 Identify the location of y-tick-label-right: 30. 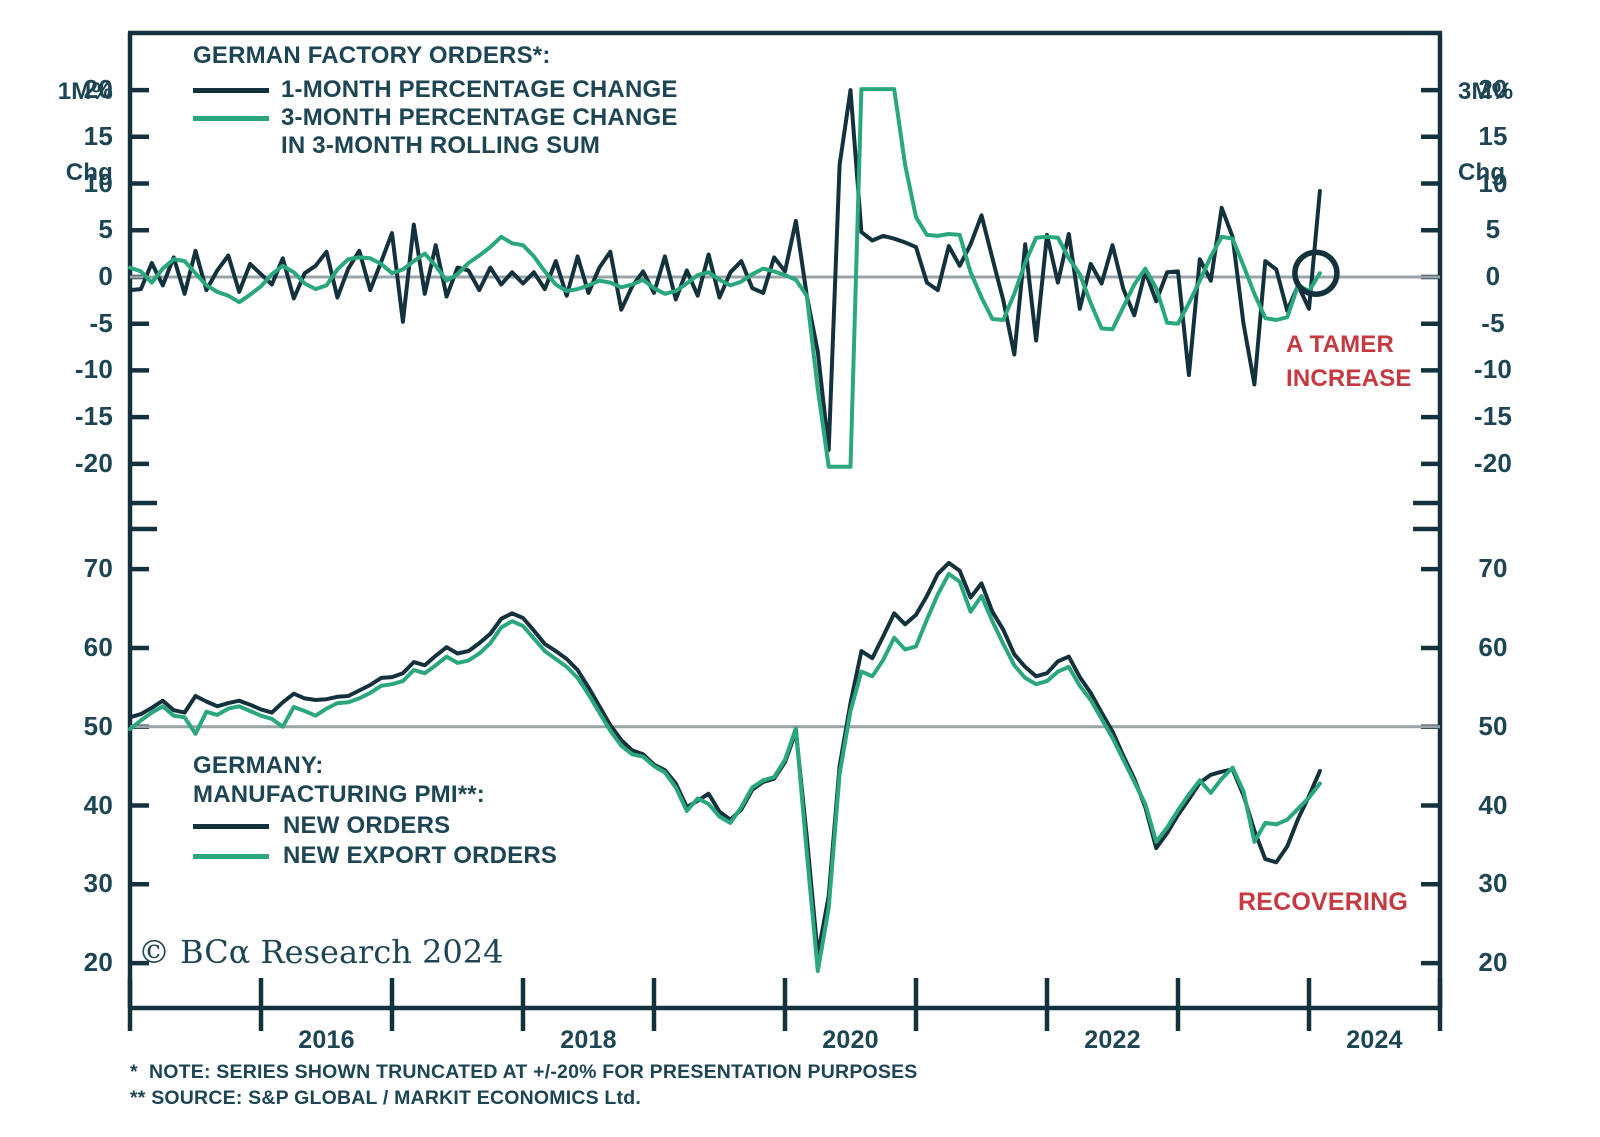
(1493, 883).